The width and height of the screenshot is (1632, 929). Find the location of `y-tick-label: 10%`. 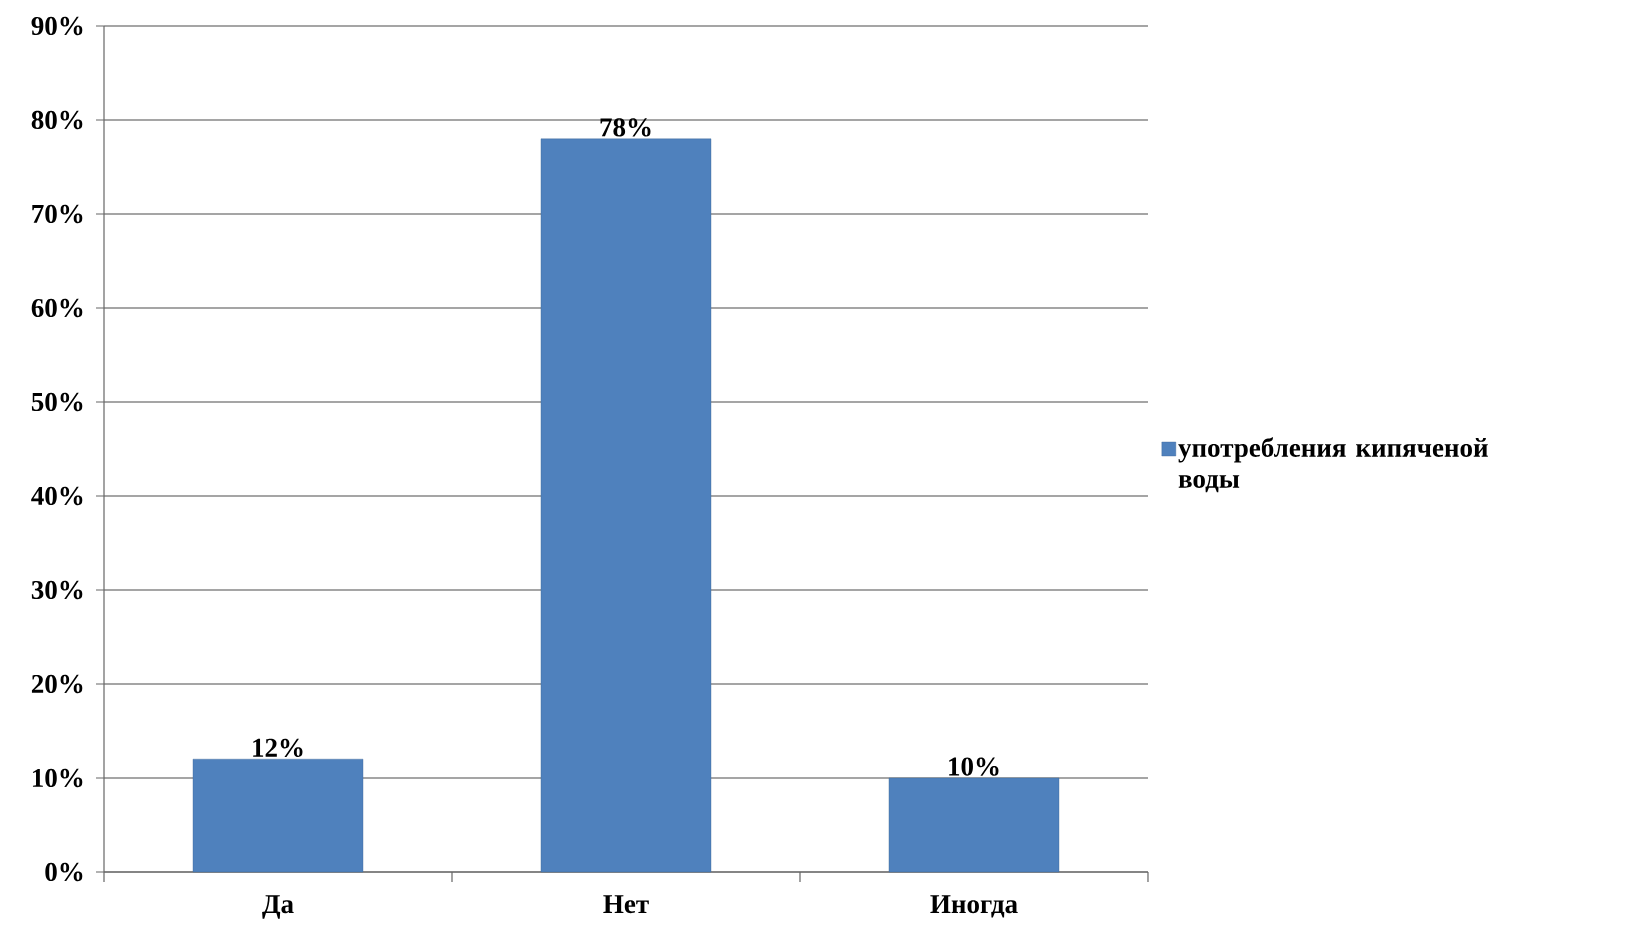

y-tick-label: 10% is located at coordinates (57, 778).